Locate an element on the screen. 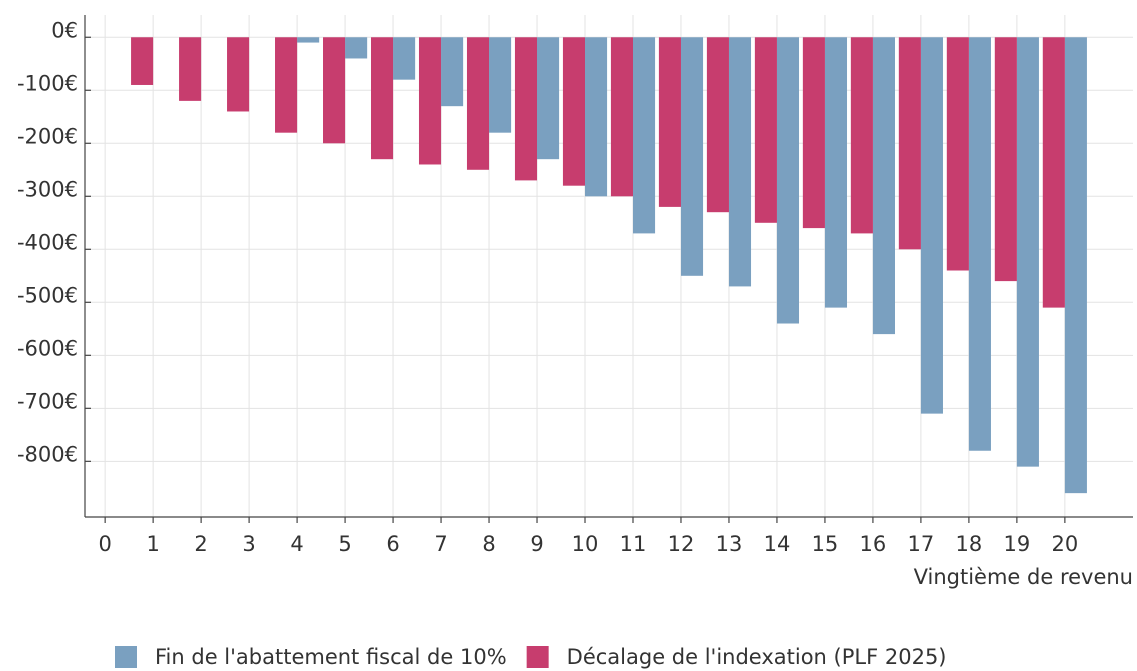 This screenshot has height=671, width=1137. x-tick-label: 4 is located at coordinates (296, 544).